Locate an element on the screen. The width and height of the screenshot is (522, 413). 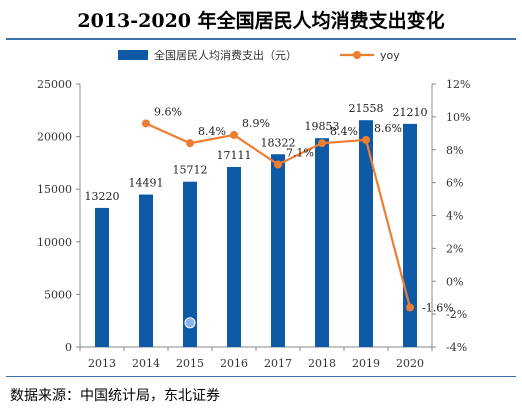
x-tick-label: 2015 is located at coordinates (190, 363).